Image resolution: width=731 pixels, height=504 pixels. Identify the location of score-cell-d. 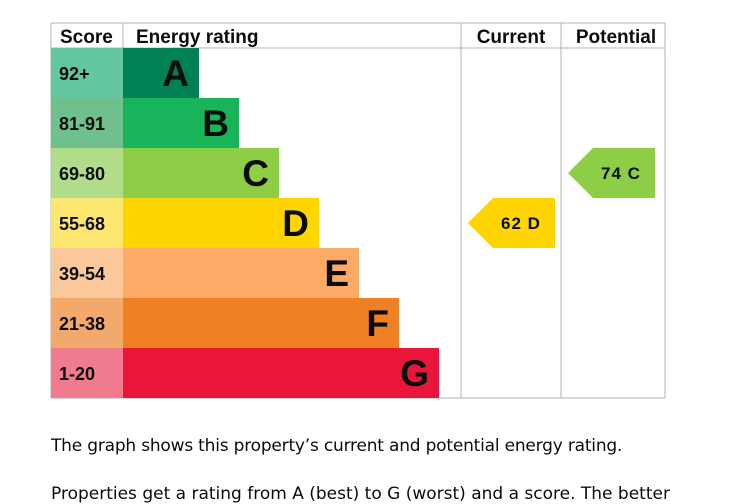
(87, 223).